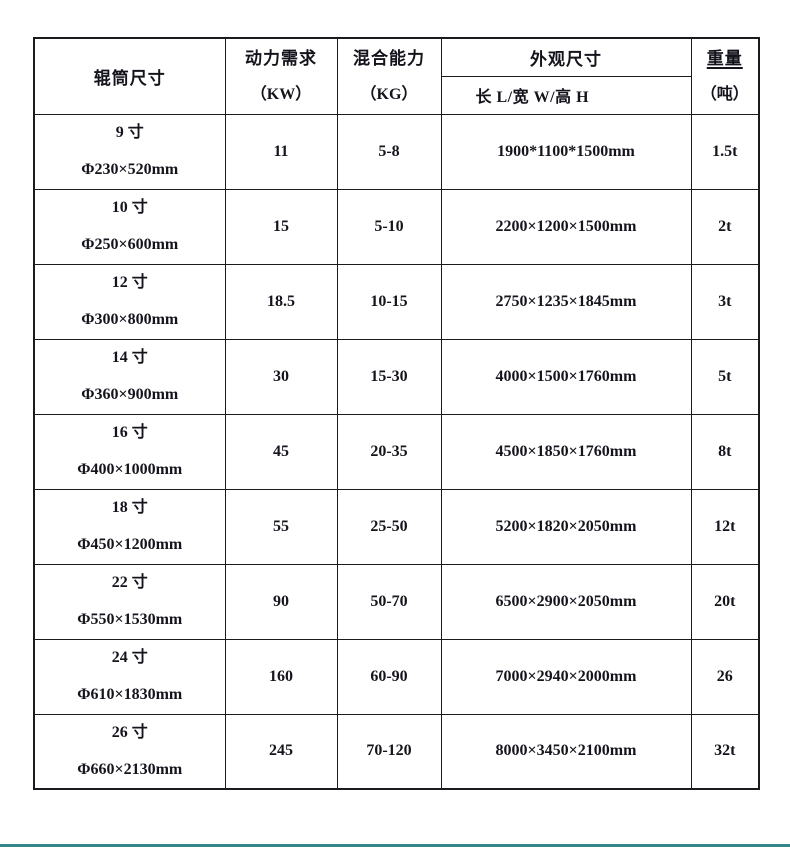 The width and height of the screenshot is (790, 850). What do you see at coordinates (725, 301) in the screenshot?
I see `weight-value: 3t` at bounding box center [725, 301].